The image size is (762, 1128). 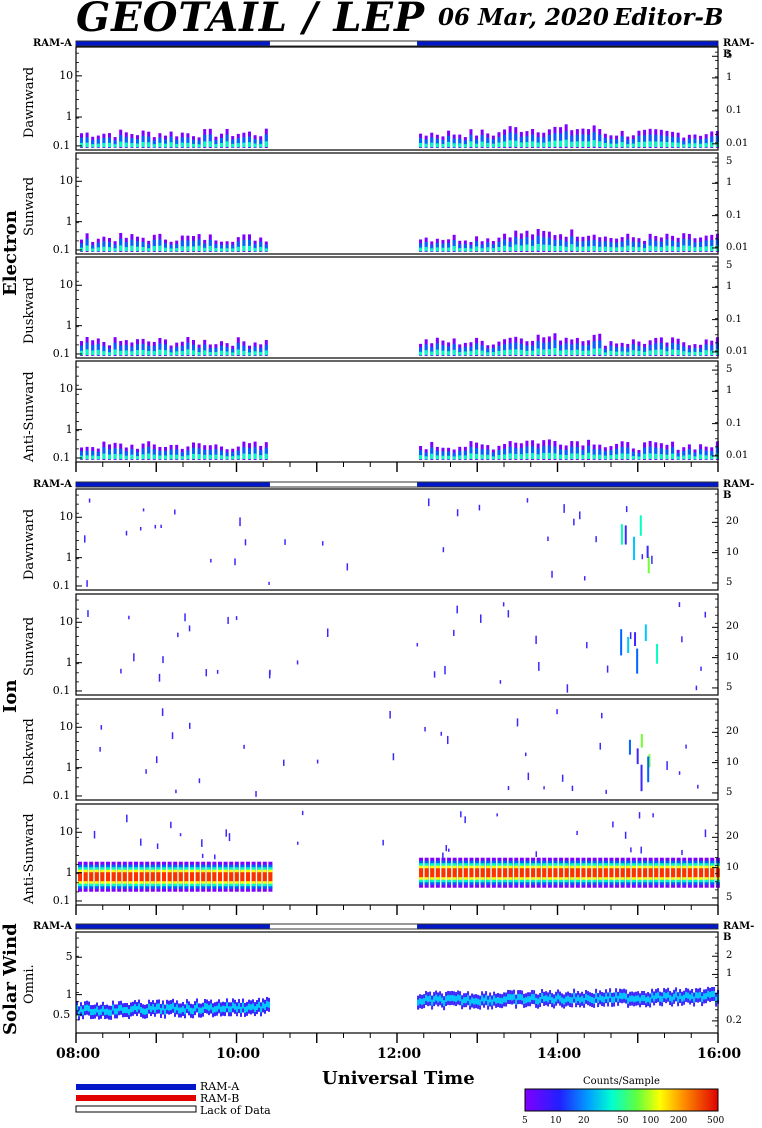 I want to click on legend-ram-a-swatch, so click(x=136, y=1087).